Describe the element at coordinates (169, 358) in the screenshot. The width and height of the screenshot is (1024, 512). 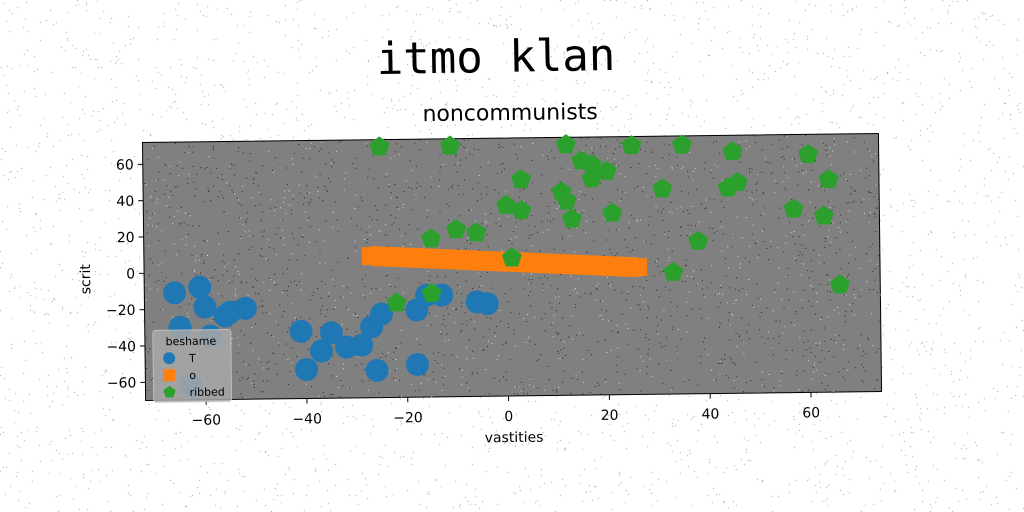
I see `legend-marker-T` at that location.